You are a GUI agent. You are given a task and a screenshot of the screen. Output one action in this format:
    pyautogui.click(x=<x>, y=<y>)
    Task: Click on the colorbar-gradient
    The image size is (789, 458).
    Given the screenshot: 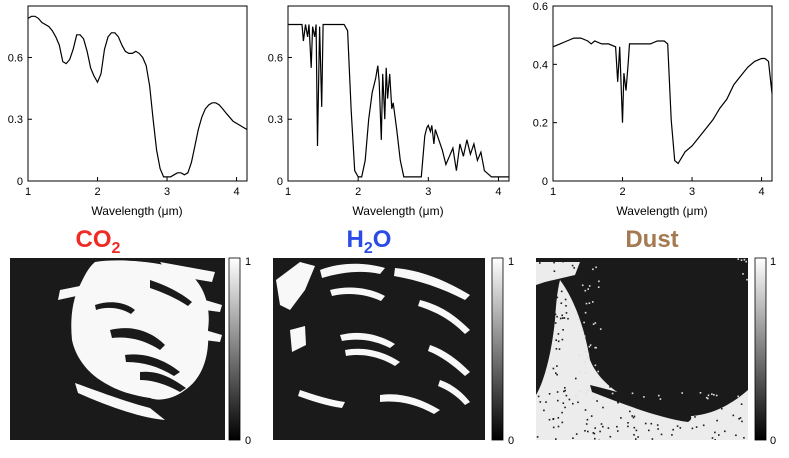 What is the action you would take?
    pyautogui.click(x=234, y=349)
    